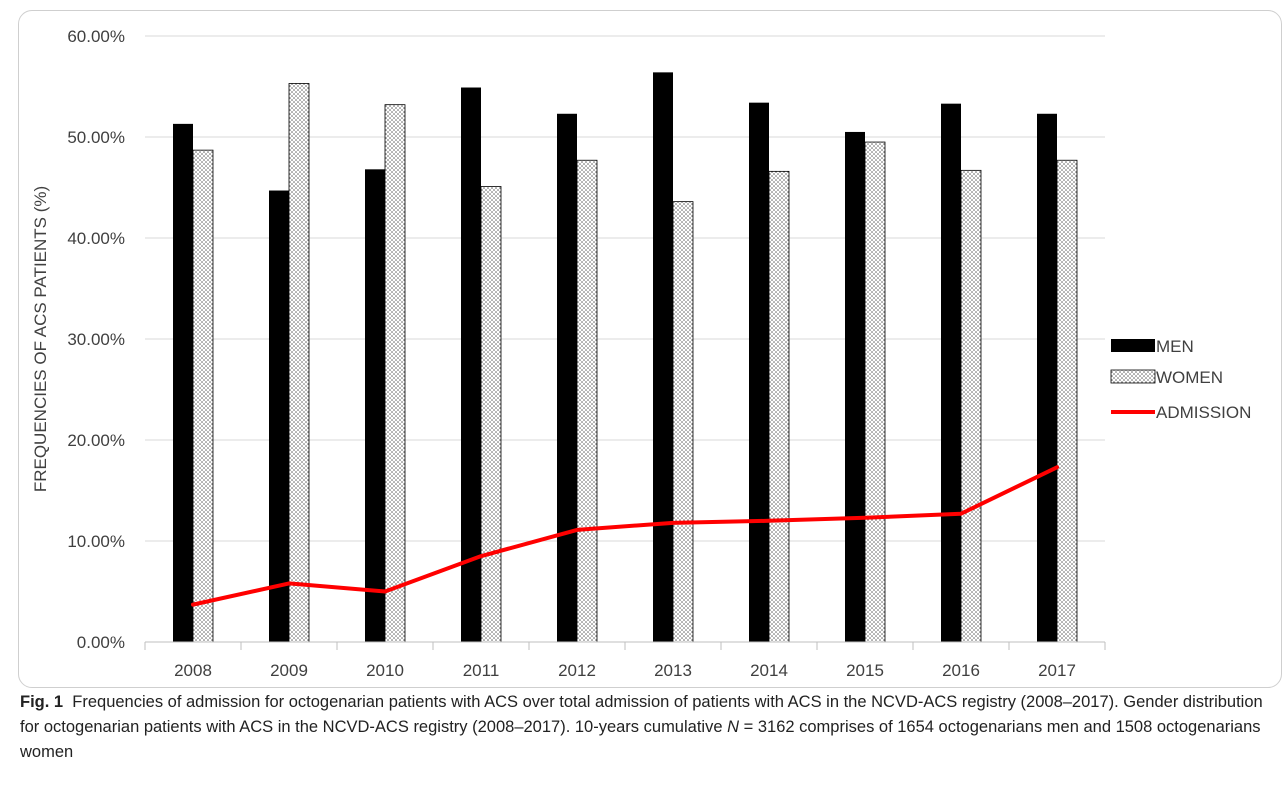  I want to click on y-axis-title: FREQUENCIES OF ACS PATIENTS (%), so click(40, 339).